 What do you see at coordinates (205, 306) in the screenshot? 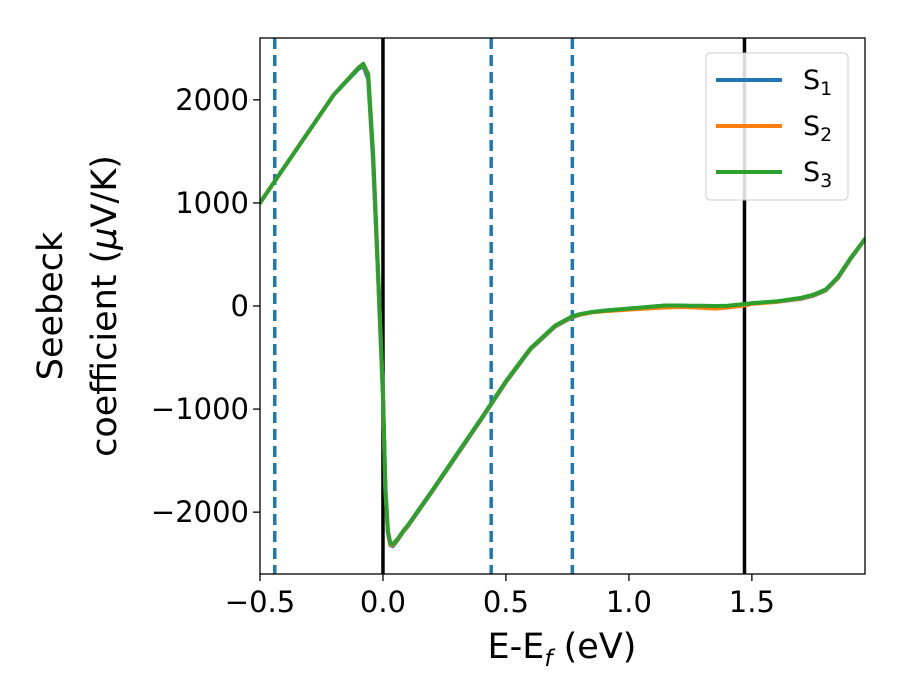
I see `y-axis-ticks: −2000 −1000 0 1000 2000` at bounding box center [205, 306].